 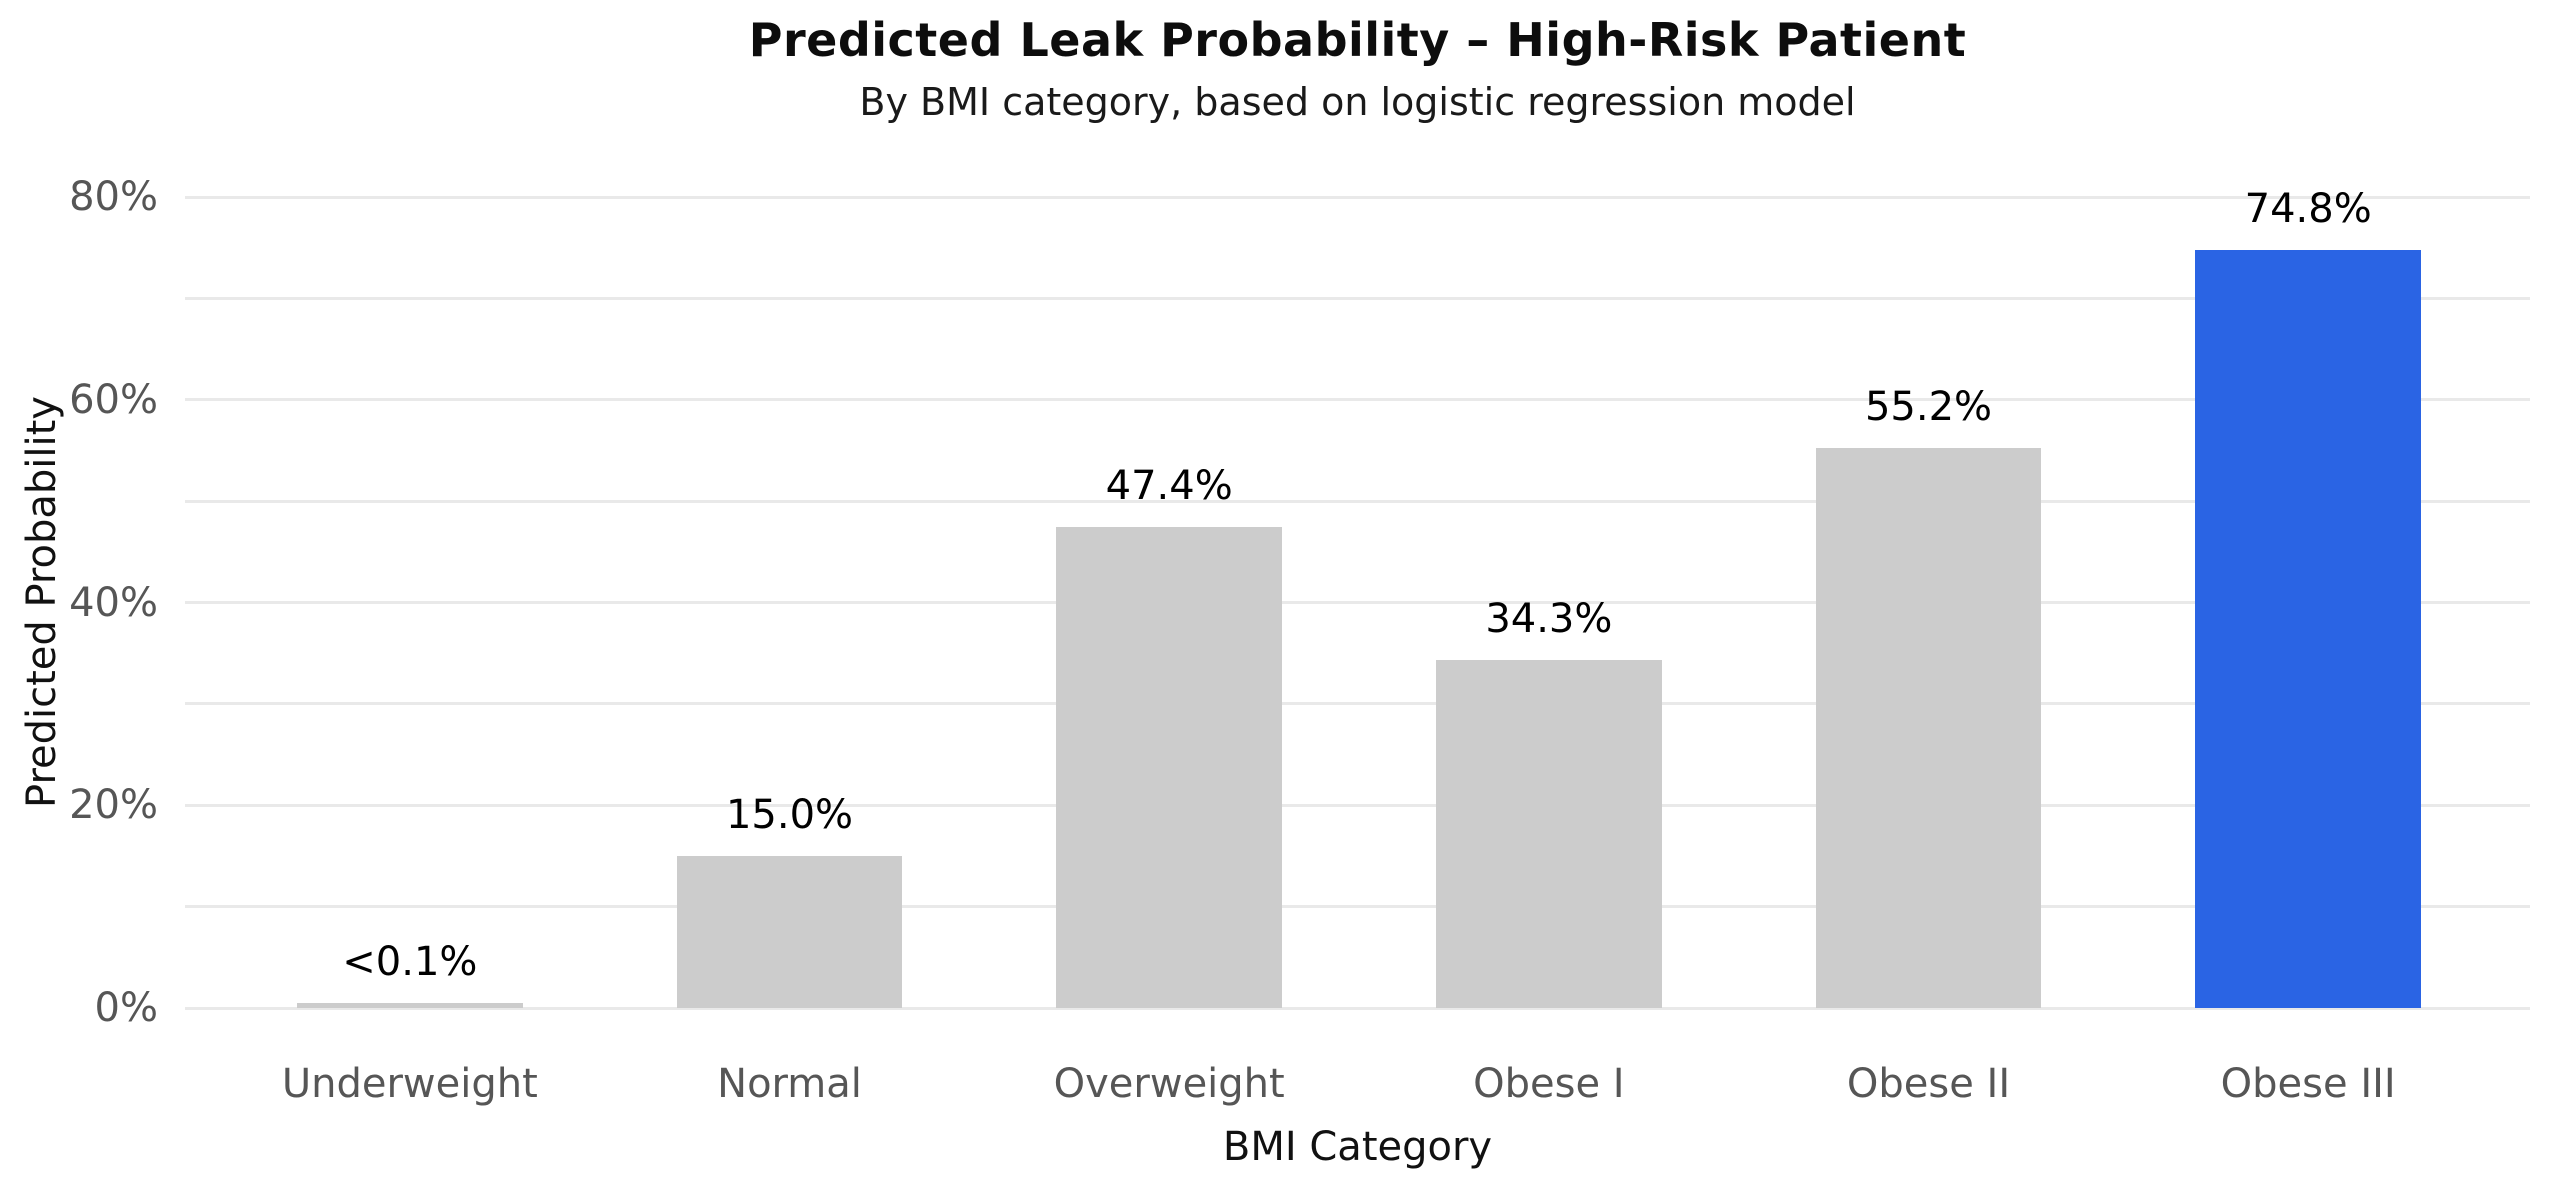 I want to click on bar-slot: 34.3%, so click(x=1549, y=602).